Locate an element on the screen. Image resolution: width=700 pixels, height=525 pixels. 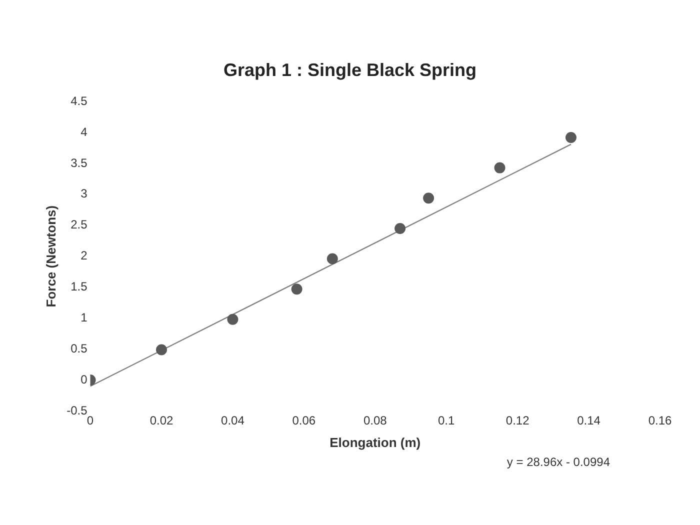
y-tick-label: -0.5 is located at coordinates (77, 410).